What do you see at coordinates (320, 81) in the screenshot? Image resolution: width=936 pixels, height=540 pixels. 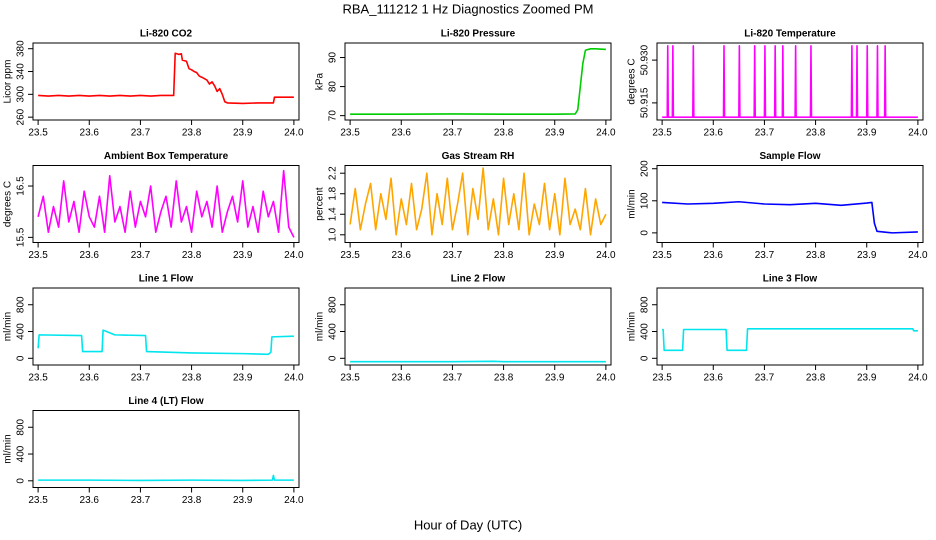 I see `y-axis-label: kPa` at bounding box center [320, 81].